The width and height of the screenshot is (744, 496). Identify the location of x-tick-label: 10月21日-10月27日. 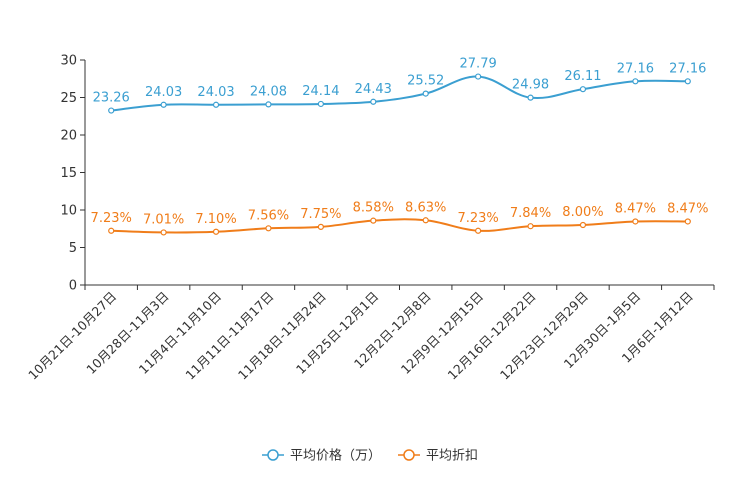
(72, 336).